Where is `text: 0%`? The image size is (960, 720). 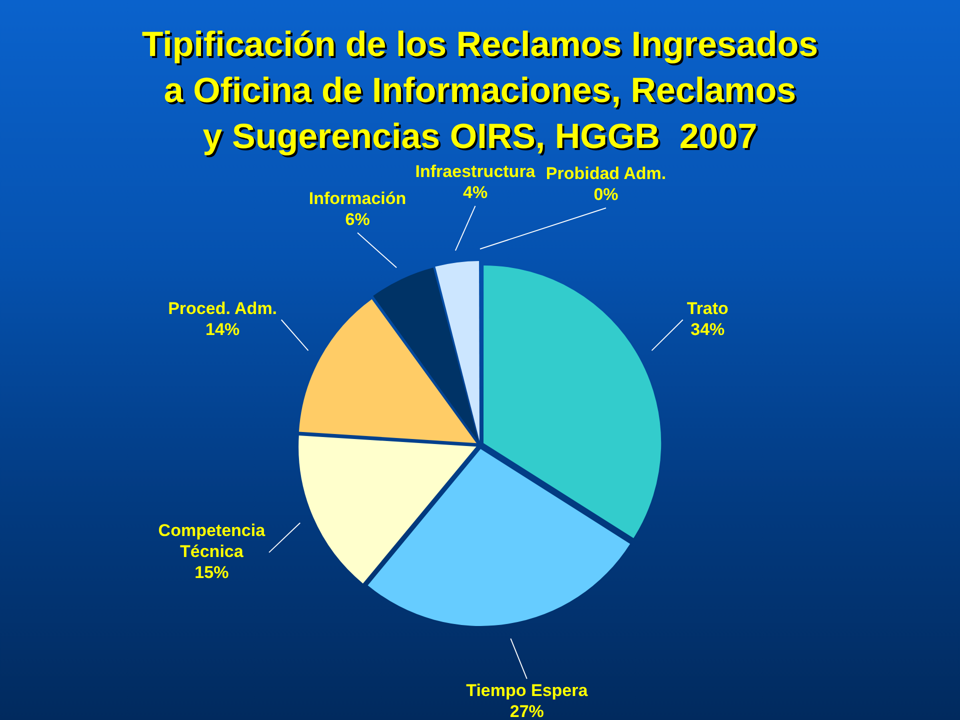 text: 0% is located at coordinates (606, 194).